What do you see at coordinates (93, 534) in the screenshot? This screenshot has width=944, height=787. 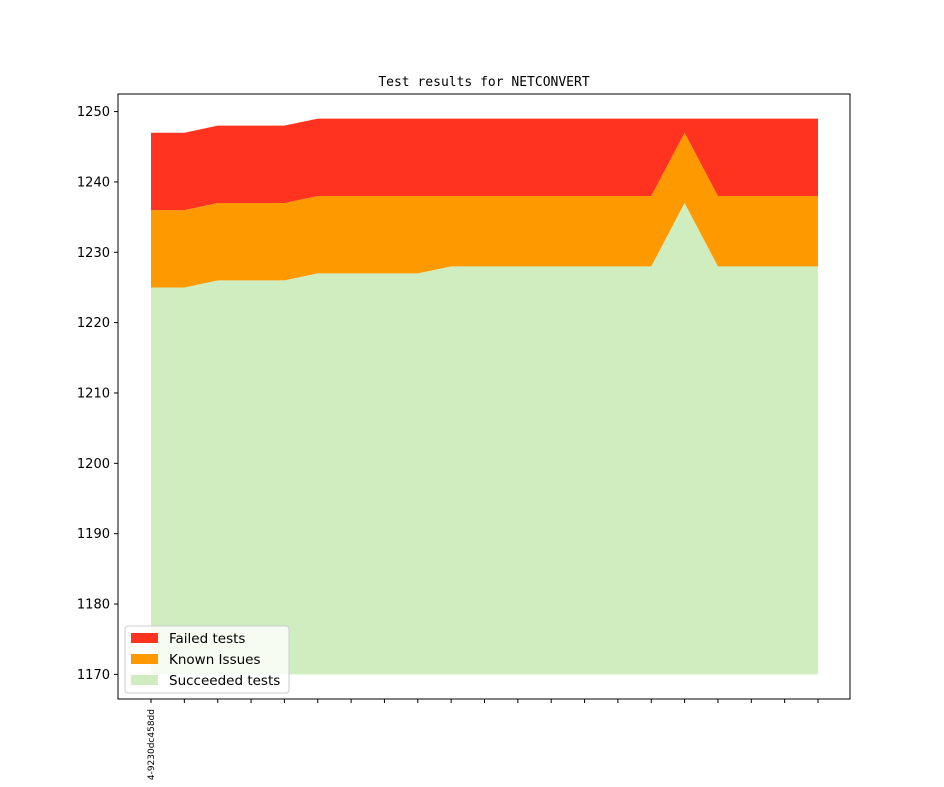 I see `y-tick-label: 1190` at bounding box center [93, 534].